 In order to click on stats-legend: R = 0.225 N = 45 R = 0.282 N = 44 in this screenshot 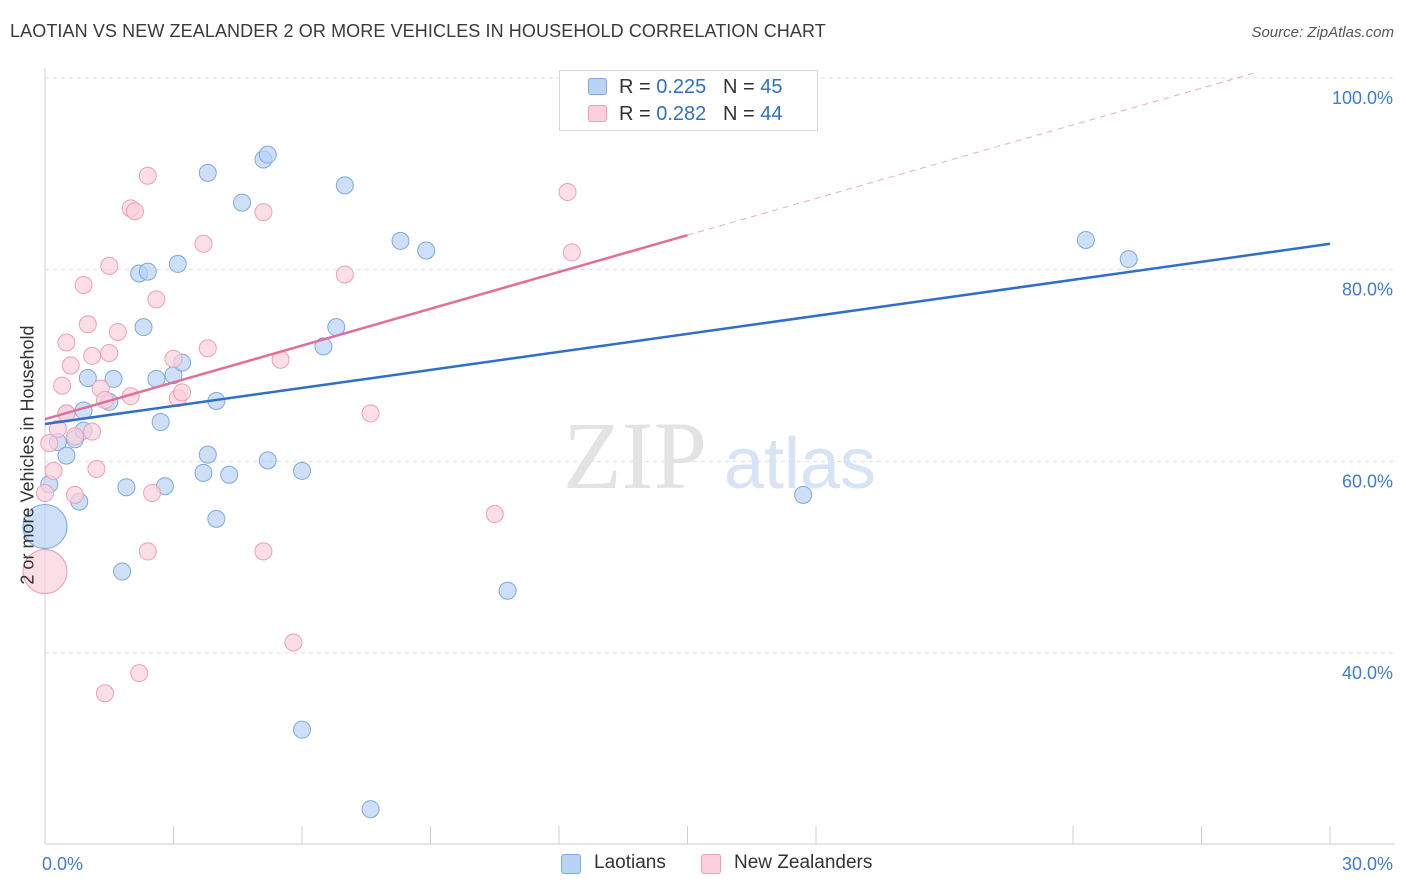, I will do `click(688, 100)`.